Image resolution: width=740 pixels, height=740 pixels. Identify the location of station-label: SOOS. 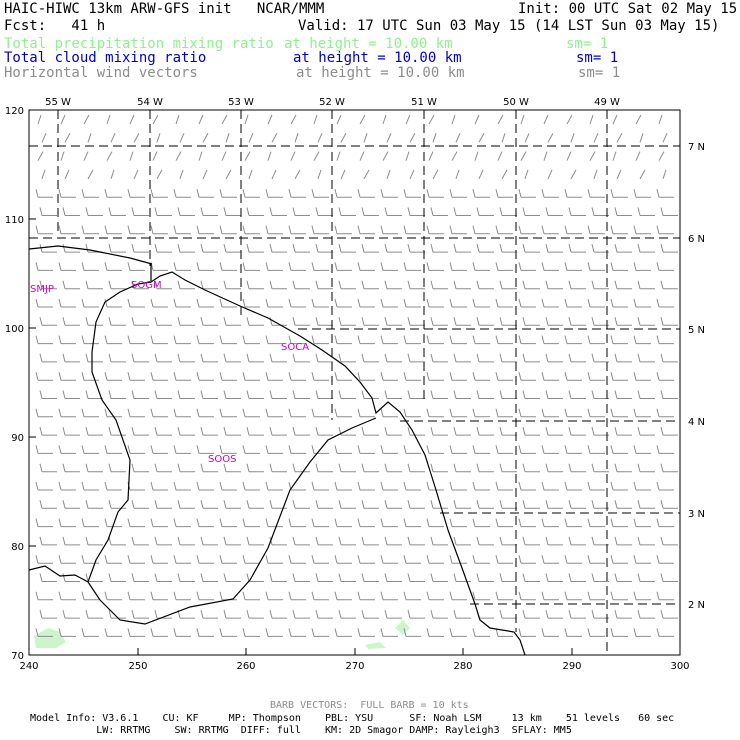
(222, 459).